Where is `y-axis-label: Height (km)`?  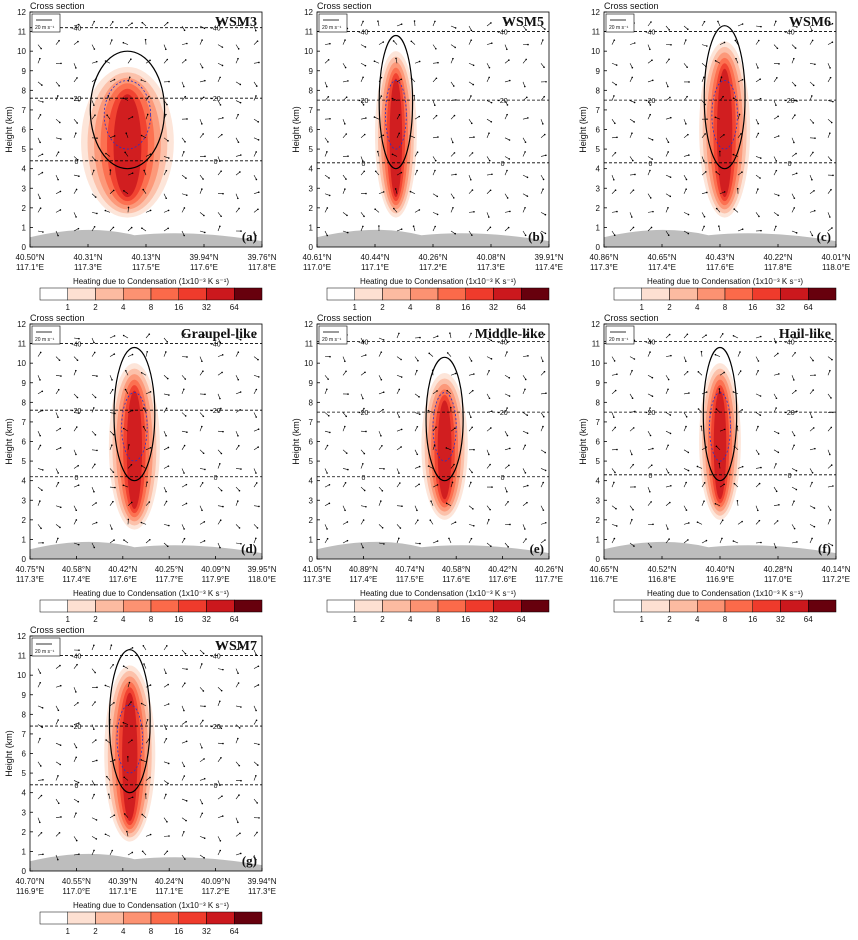
y-axis-label: Height (km) is located at coordinates (583, 129).